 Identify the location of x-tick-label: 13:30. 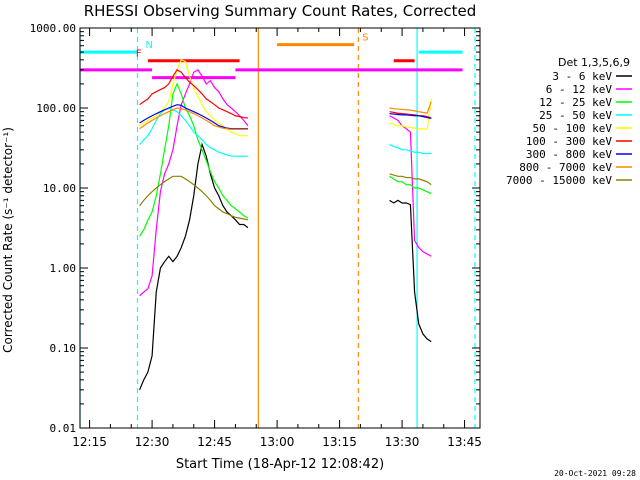
(402, 442).